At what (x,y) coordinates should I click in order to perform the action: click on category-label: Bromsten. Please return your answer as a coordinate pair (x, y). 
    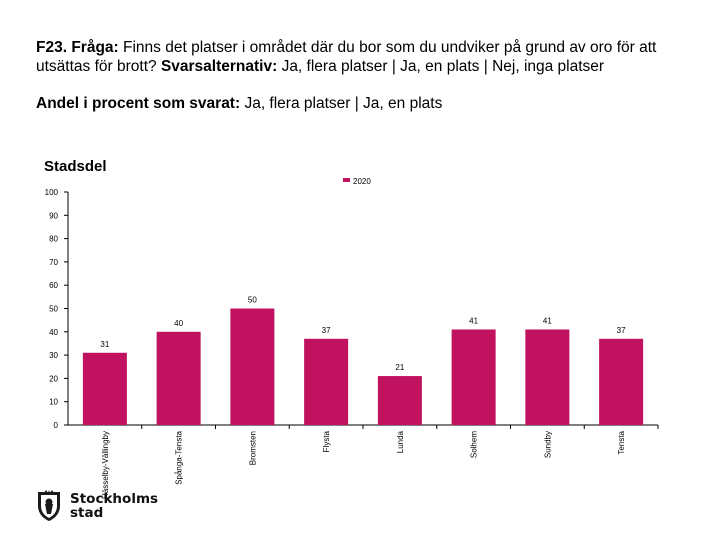
    Looking at the image, I should click on (252, 448).